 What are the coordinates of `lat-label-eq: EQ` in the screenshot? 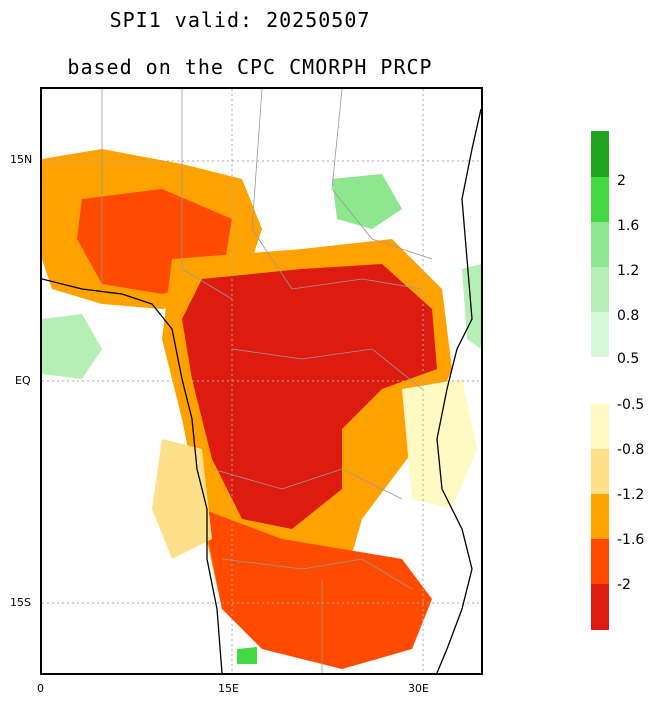 It's located at (23, 380).